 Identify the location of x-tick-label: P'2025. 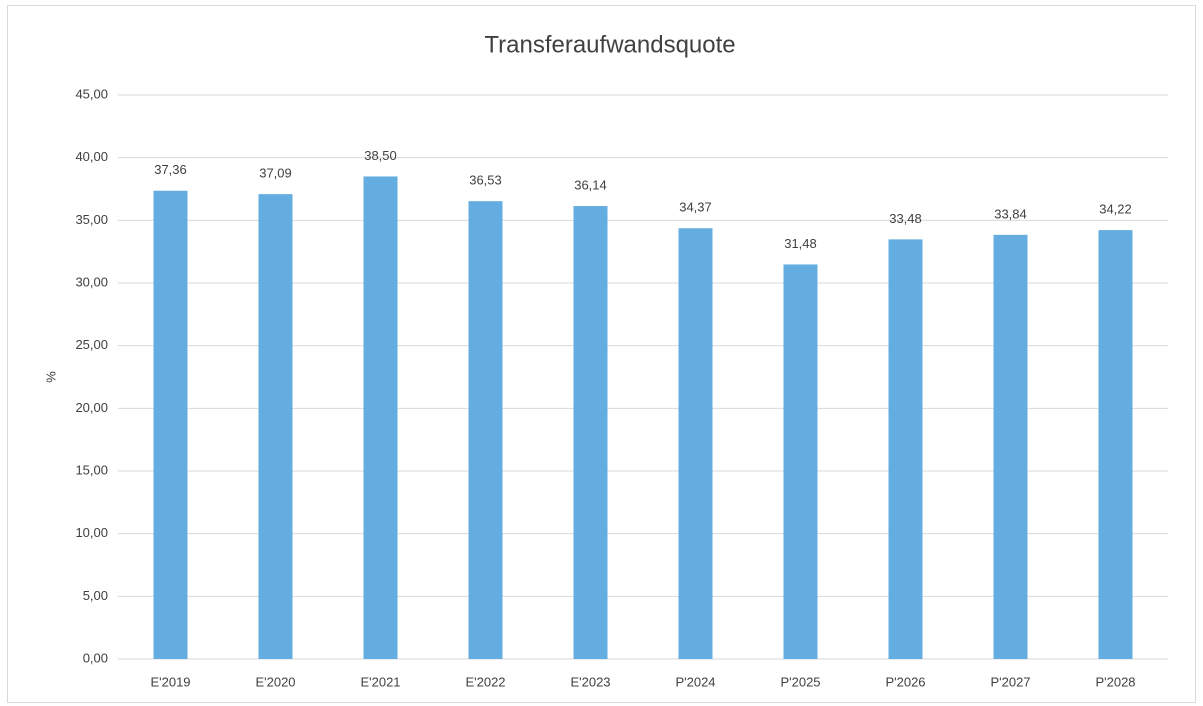
(800, 681).